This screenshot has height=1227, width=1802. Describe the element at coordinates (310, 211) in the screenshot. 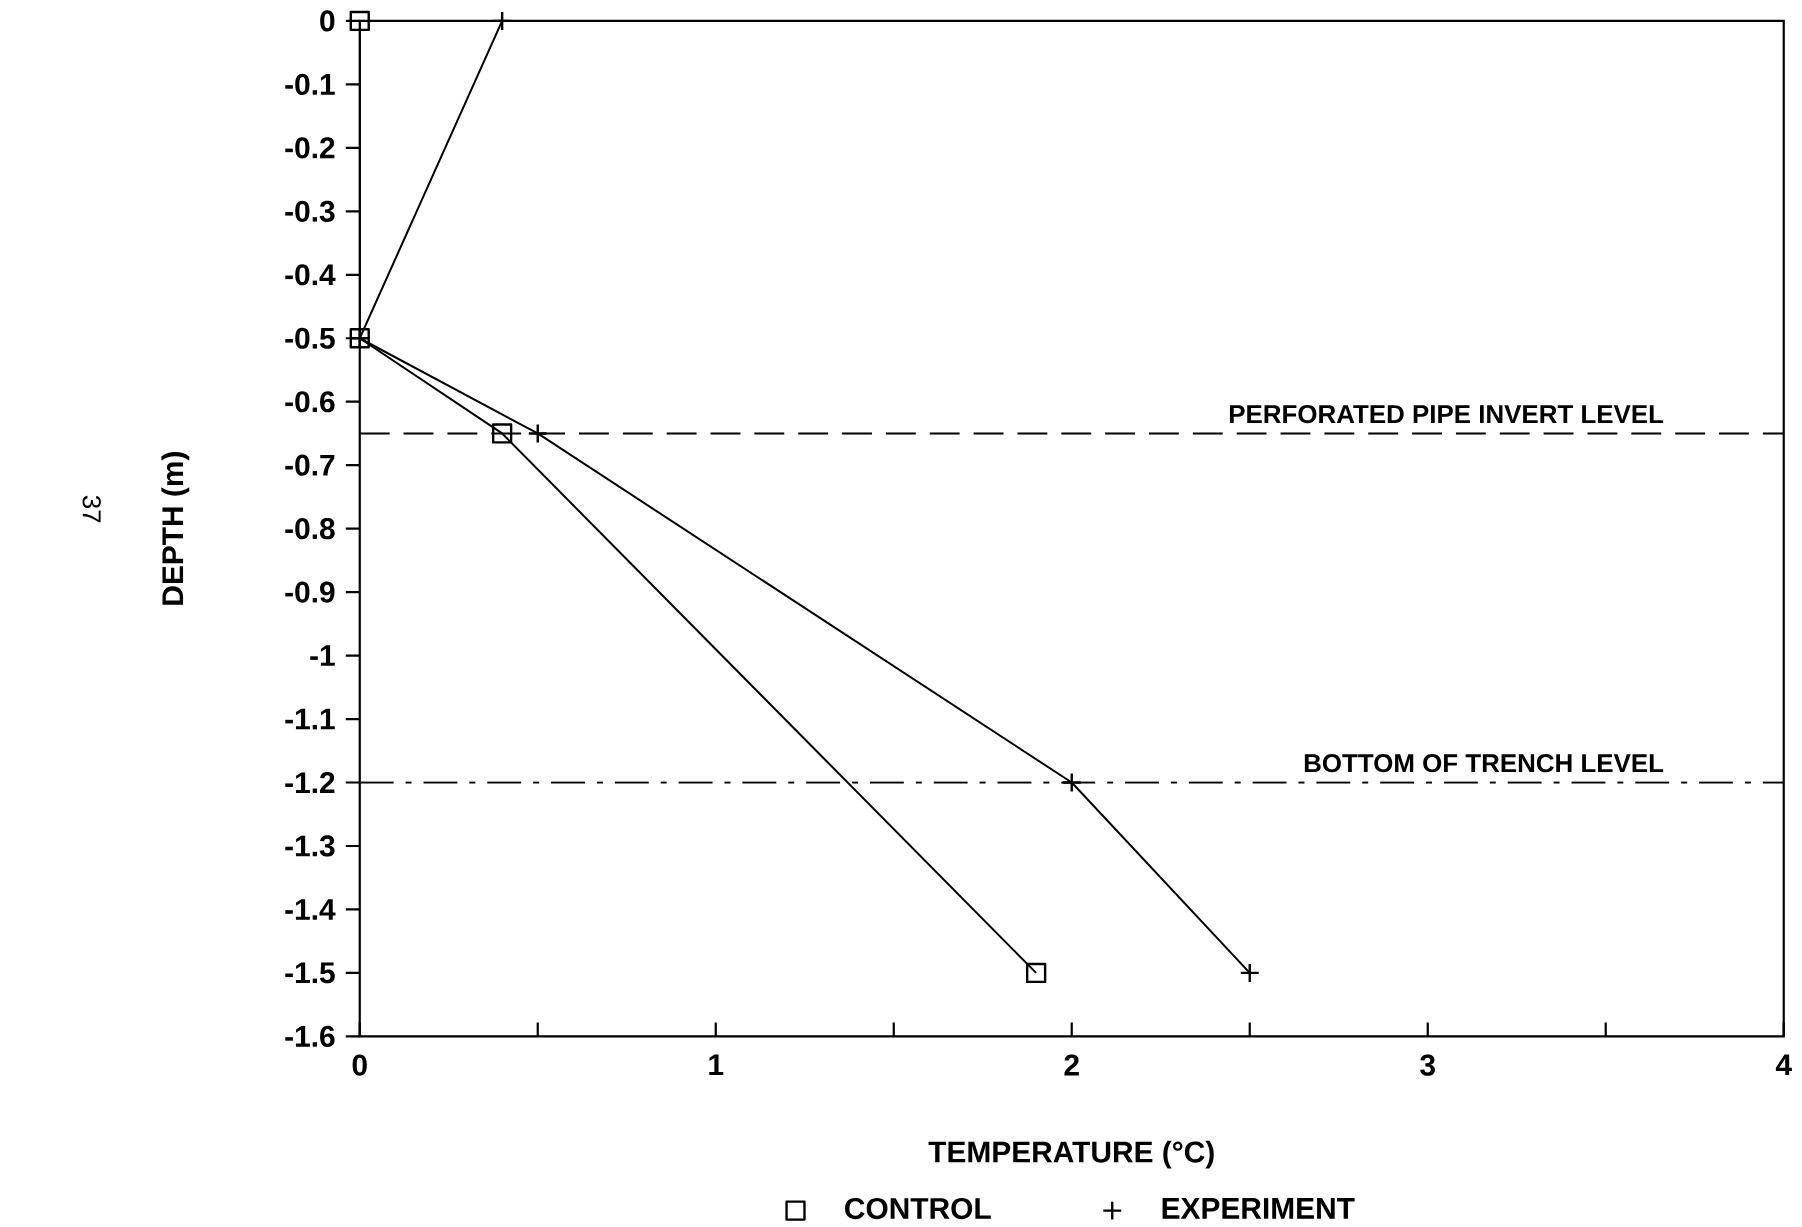

I see `y-tick-label: -0.3` at that location.